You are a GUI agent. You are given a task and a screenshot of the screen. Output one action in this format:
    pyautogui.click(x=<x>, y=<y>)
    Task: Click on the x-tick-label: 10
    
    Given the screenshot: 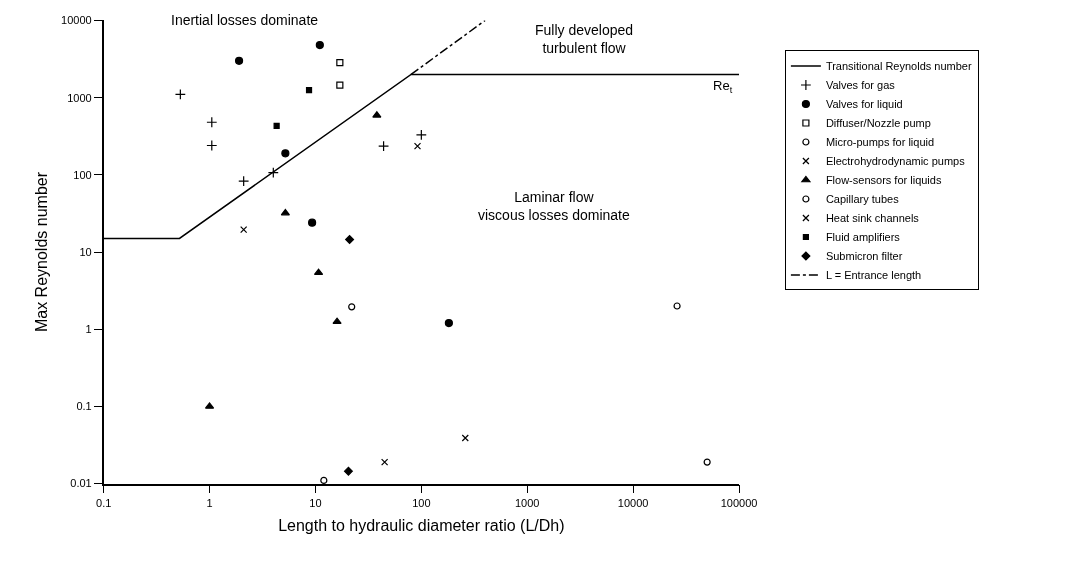 What is the action you would take?
    pyautogui.click(x=315, y=502)
    